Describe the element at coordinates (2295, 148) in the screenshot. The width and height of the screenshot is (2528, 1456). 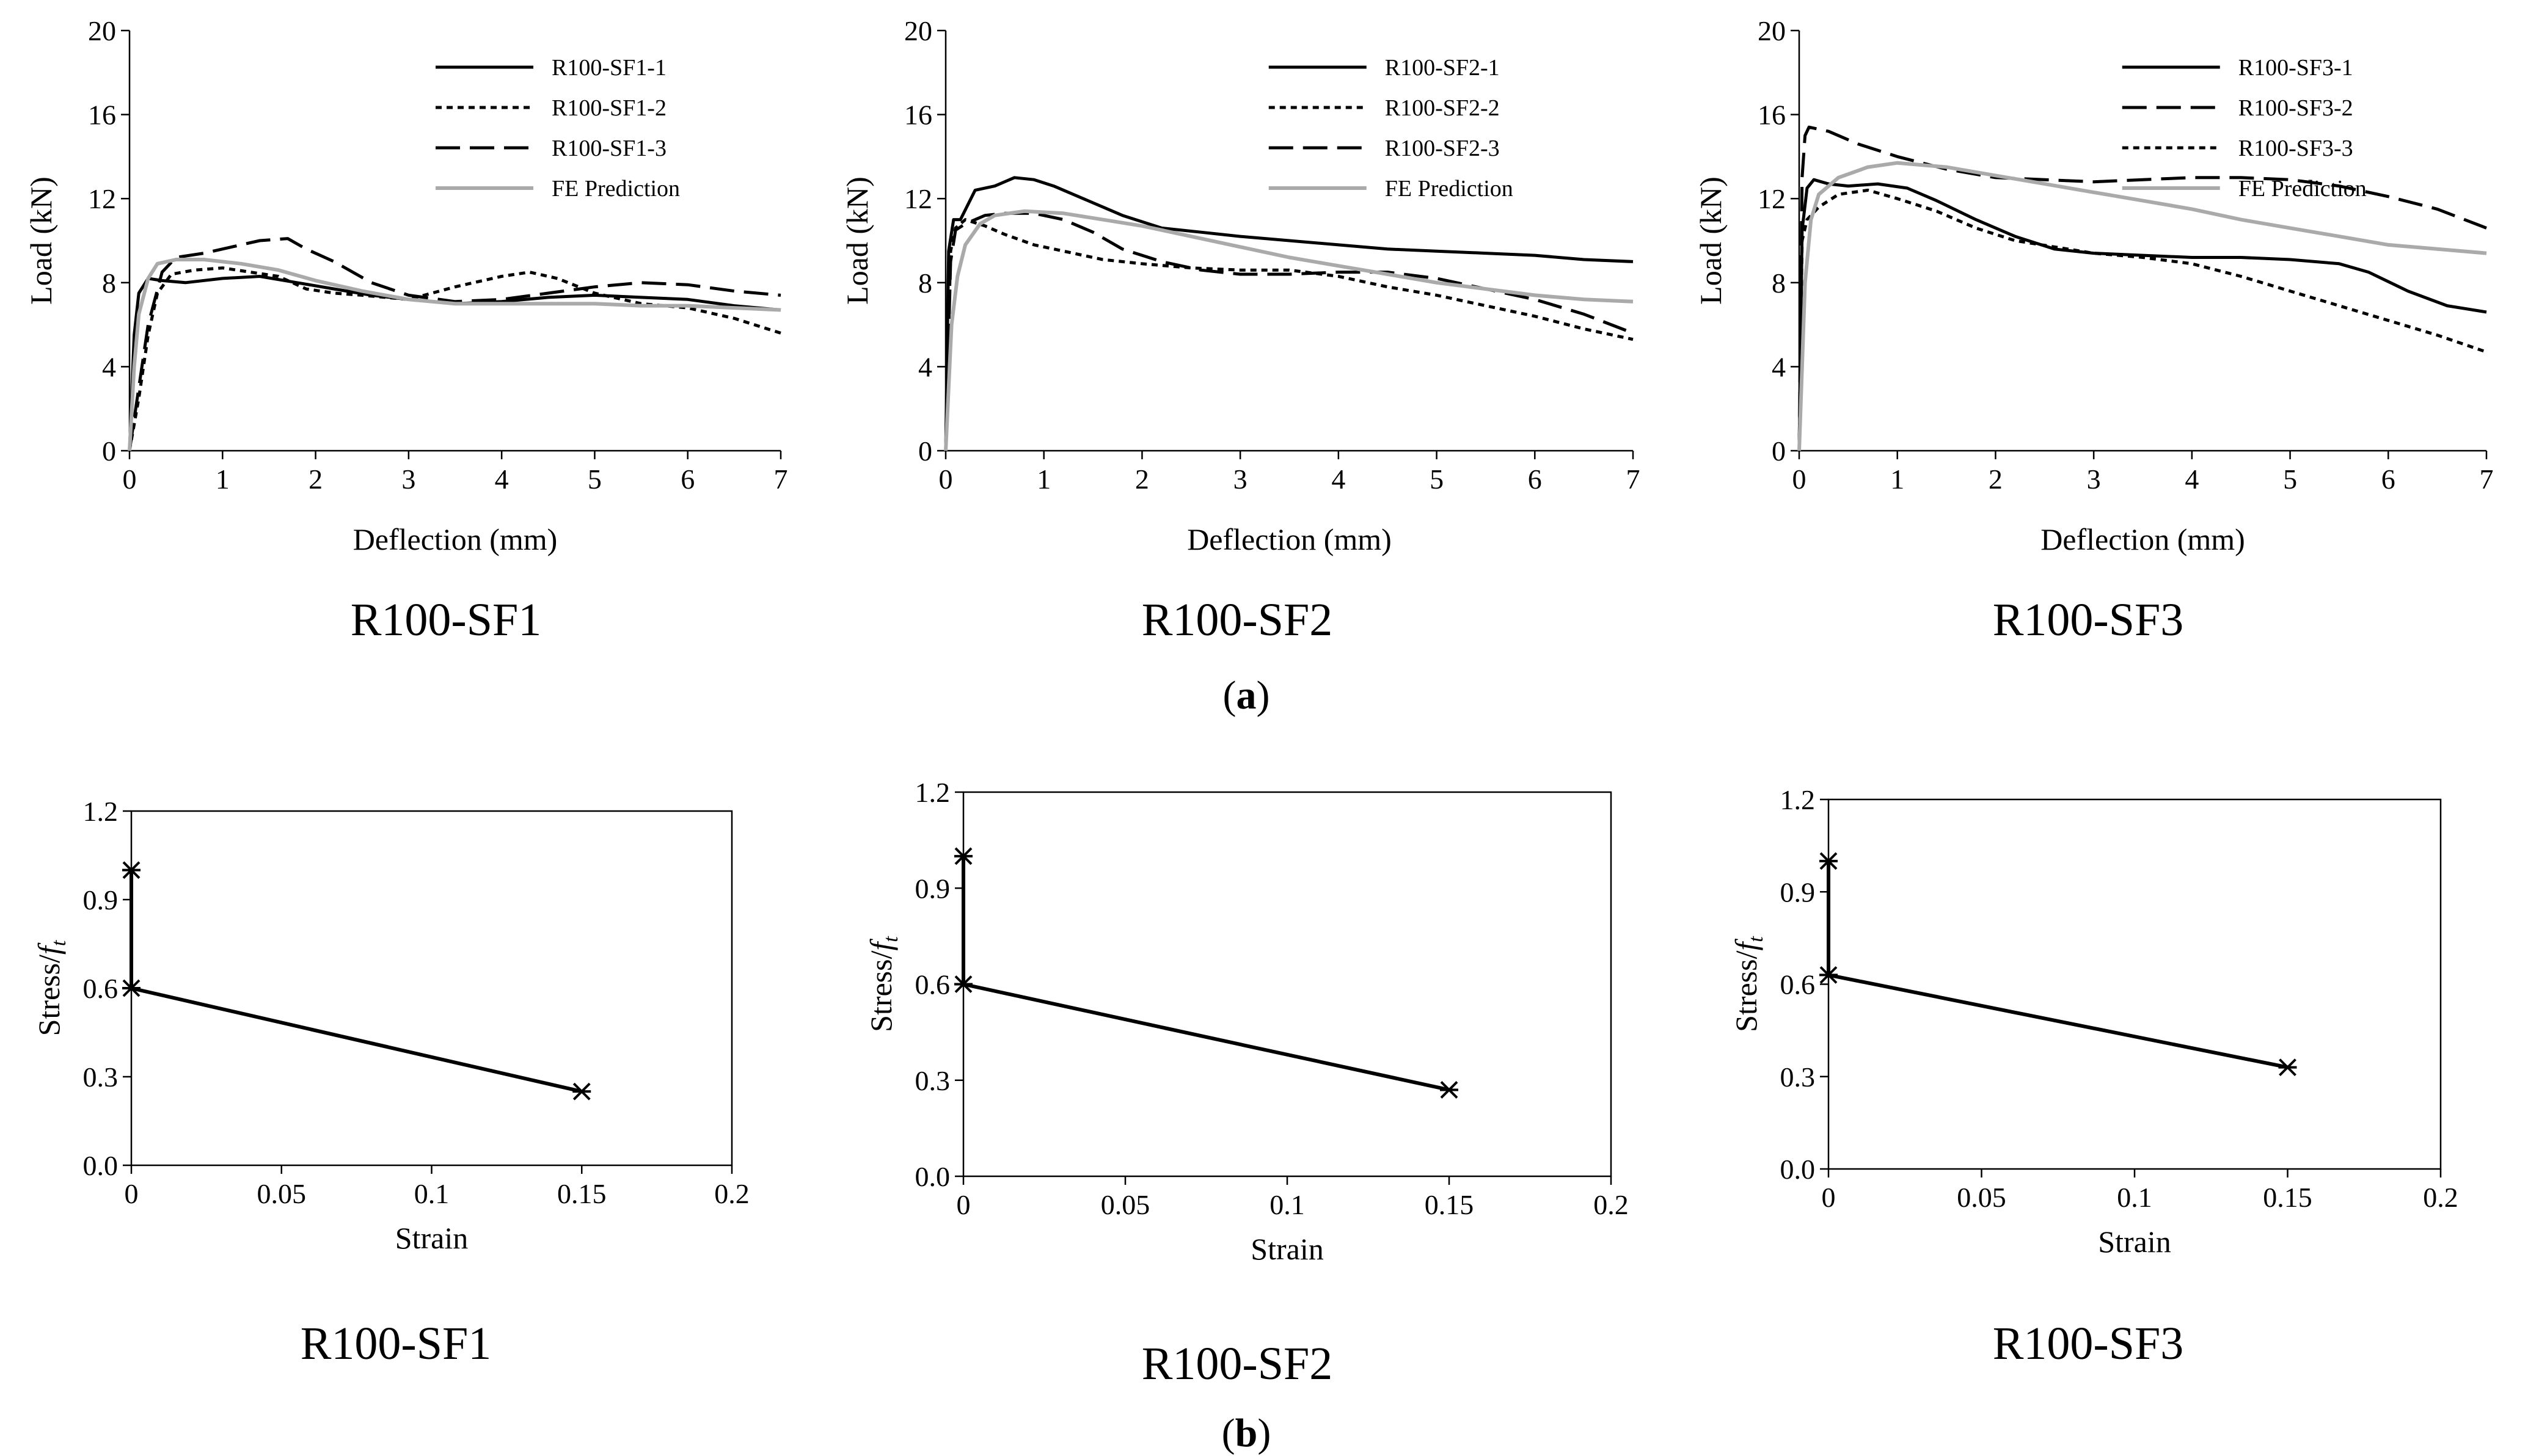
I see `legend-label: R100-SF3-3` at that location.